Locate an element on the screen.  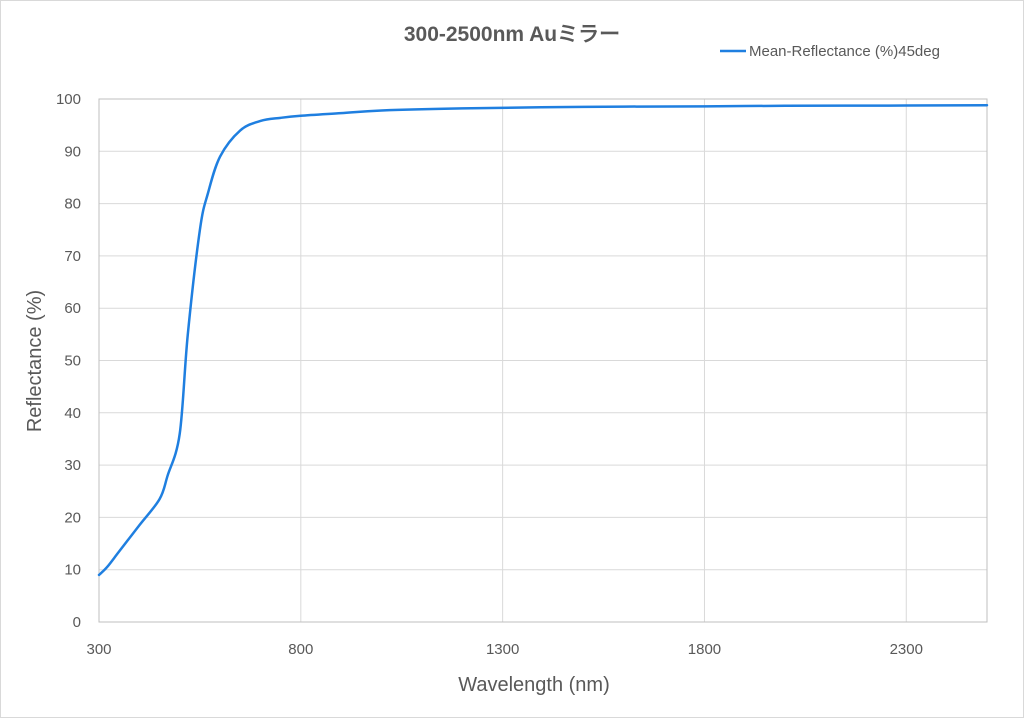
y-tick-labels: 0 10 20 30 40 50 60 70 80 90 100 is located at coordinates (68, 361).